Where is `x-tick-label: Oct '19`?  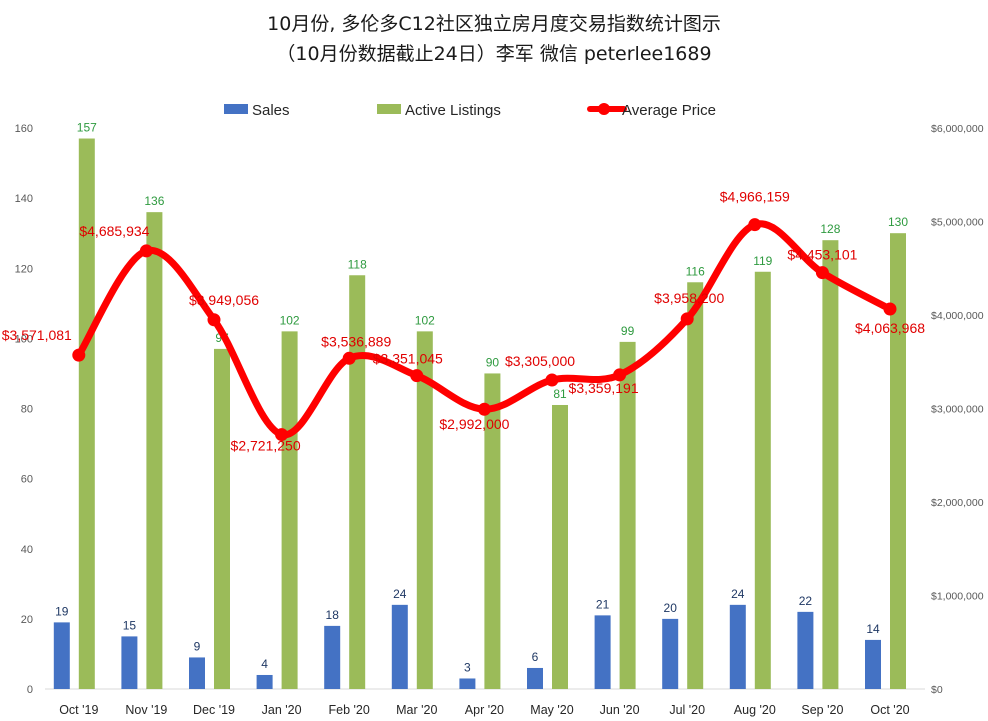 x-tick-label: Oct '19 is located at coordinates (78, 710).